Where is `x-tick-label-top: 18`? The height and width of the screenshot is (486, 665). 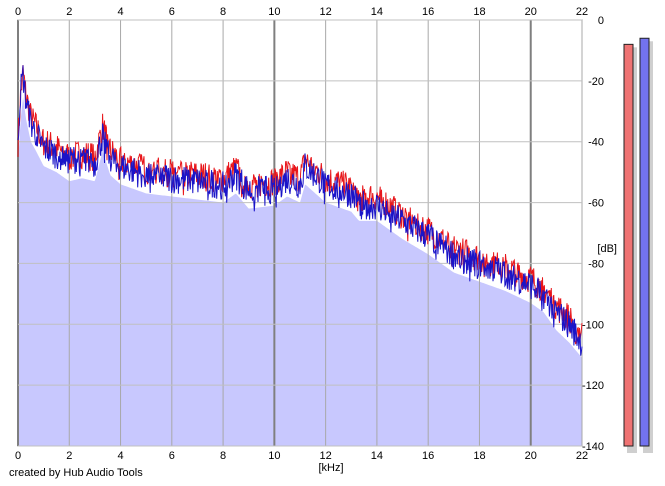
x-tick-label-top: 18 is located at coordinates (479, 12).